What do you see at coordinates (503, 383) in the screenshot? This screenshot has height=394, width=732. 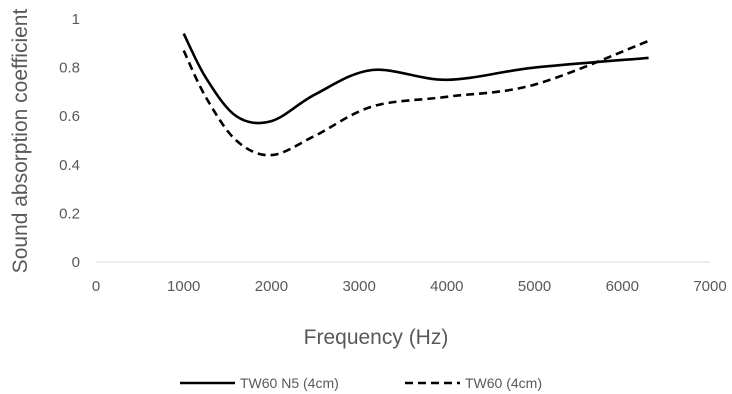 I see `legend-label-tw60: TW60 (4cm)` at bounding box center [503, 383].